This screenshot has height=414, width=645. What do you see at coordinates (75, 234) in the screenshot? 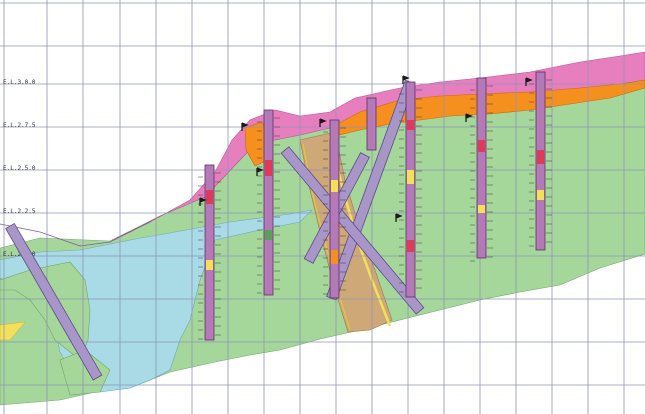
I see `contact-line` at bounding box center [75, 234].